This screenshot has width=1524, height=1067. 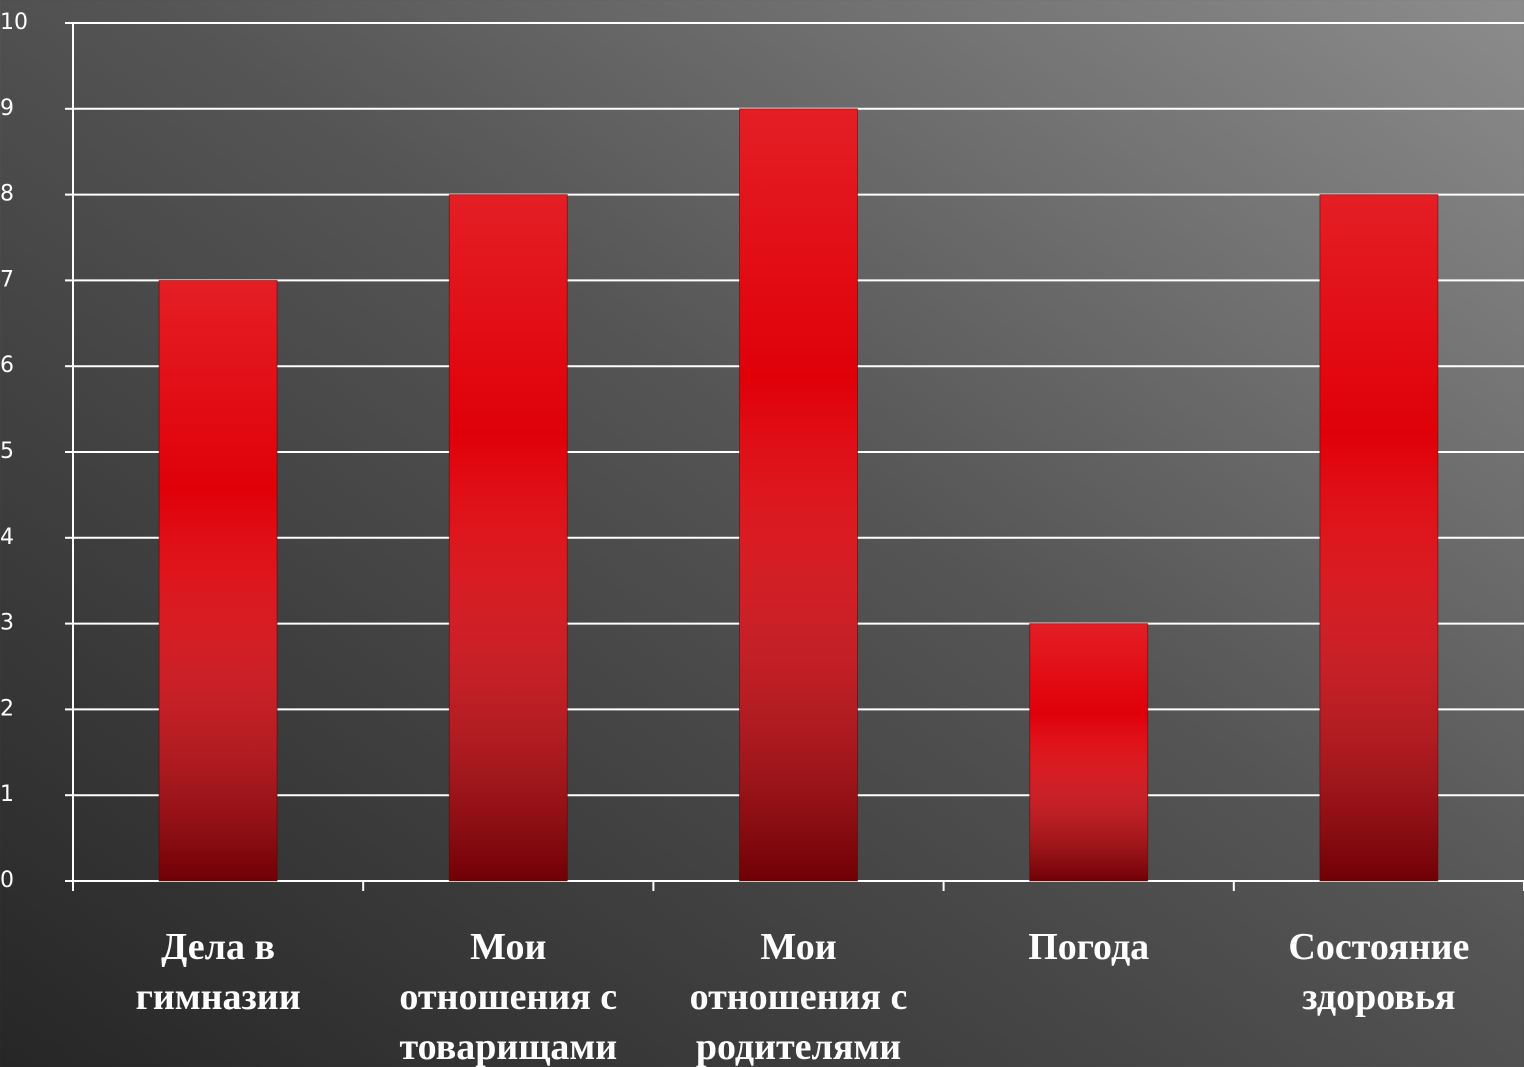 What do you see at coordinates (7, 451) in the screenshot?
I see `y-tick-label: 5` at bounding box center [7, 451].